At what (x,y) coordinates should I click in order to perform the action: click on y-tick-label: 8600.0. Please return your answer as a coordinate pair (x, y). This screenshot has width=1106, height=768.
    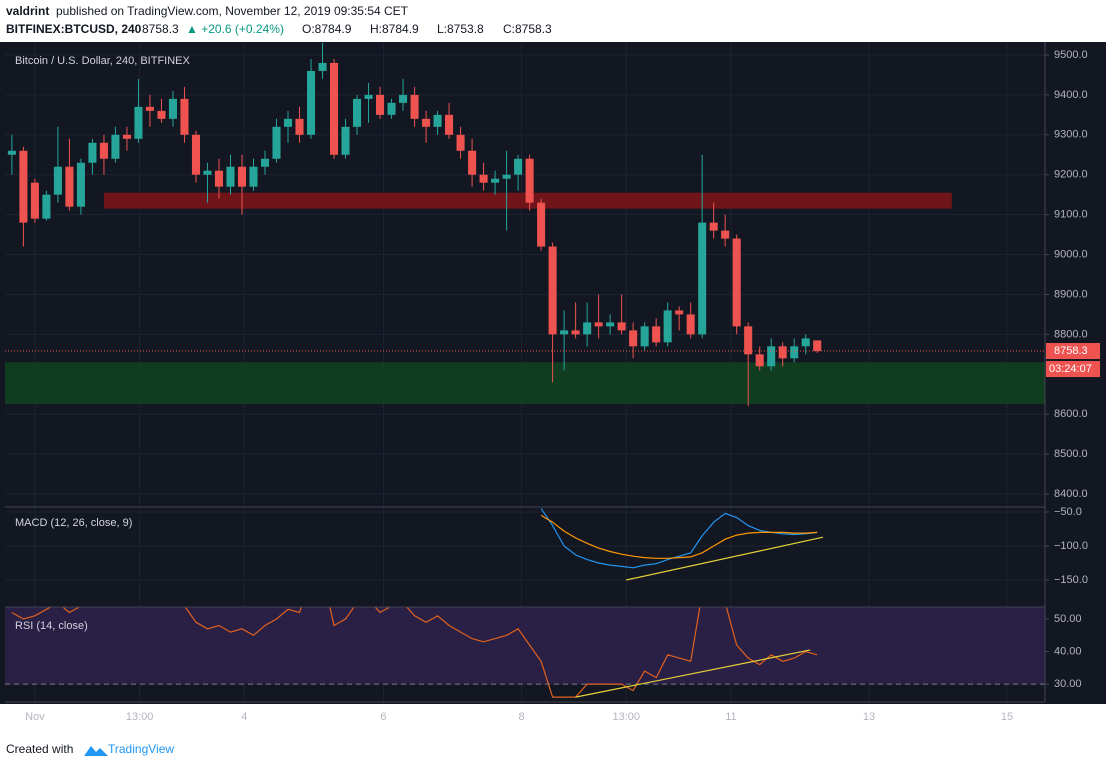
    Looking at the image, I should click on (1071, 414).